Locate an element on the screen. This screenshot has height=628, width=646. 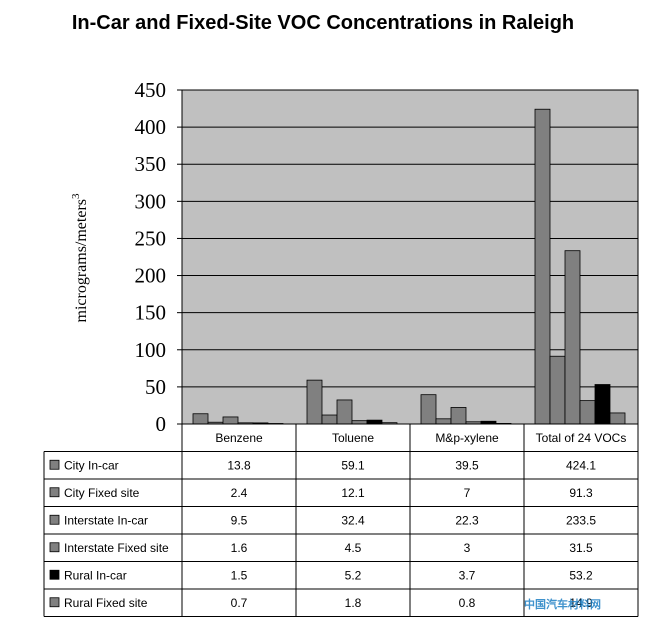
y-tick-label: 200 is located at coordinates (151, 276).